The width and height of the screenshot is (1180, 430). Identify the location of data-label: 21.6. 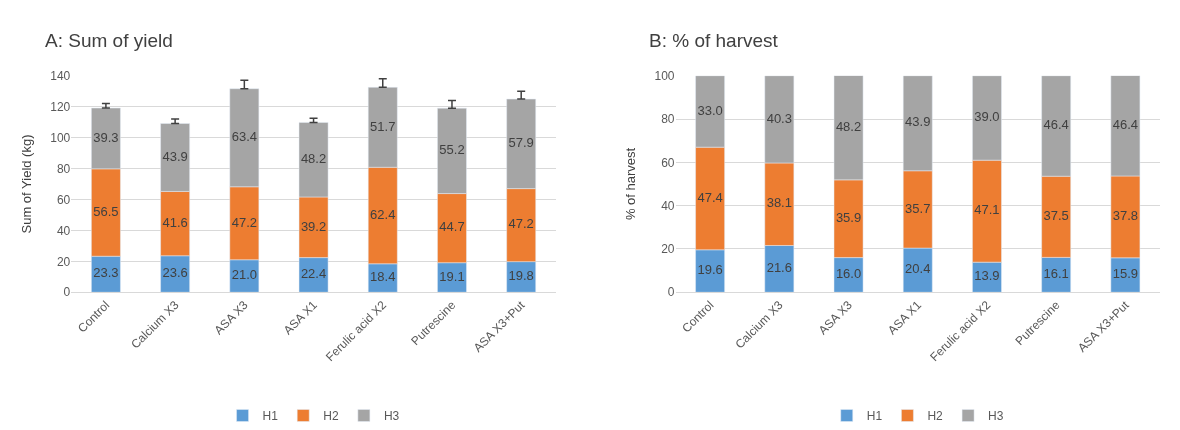
(779, 268).